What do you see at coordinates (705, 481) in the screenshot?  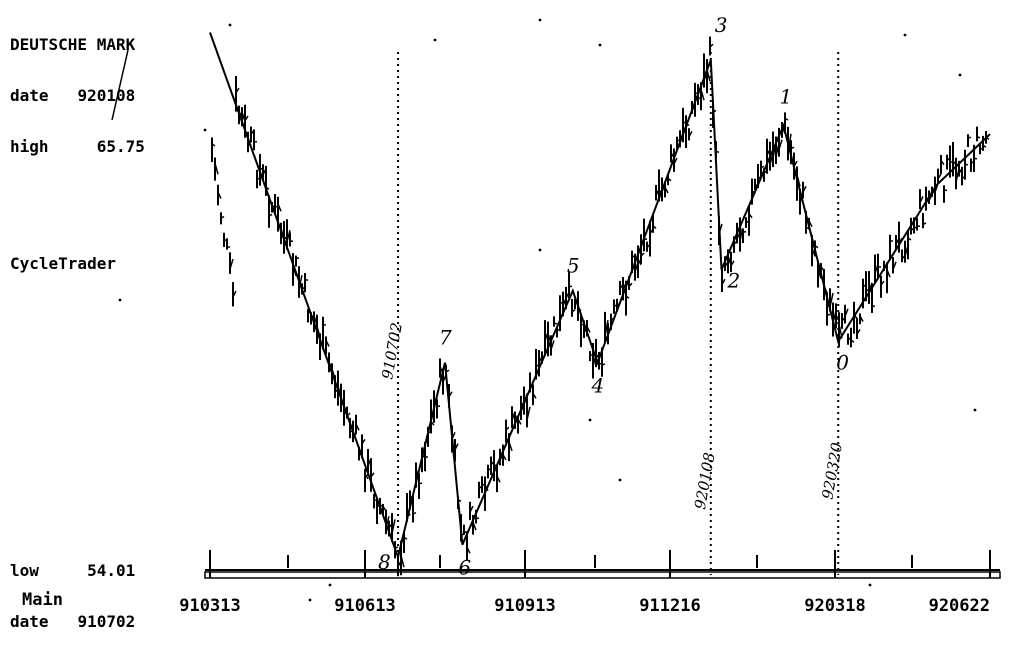 I see `marker-label-920108: 920108` at bounding box center [705, 481].